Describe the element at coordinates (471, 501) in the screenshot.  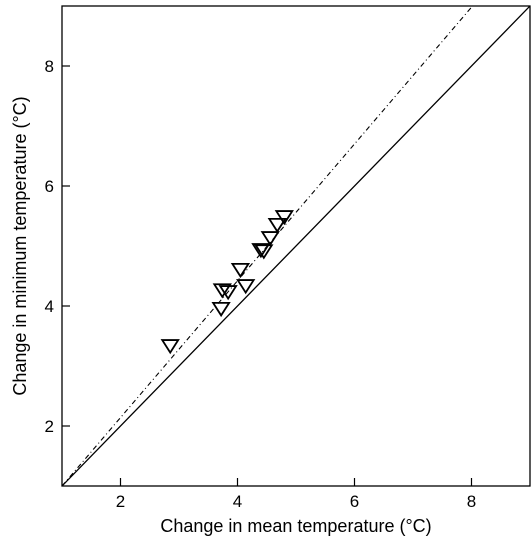
I see `x-tick-label: 8` at that location.